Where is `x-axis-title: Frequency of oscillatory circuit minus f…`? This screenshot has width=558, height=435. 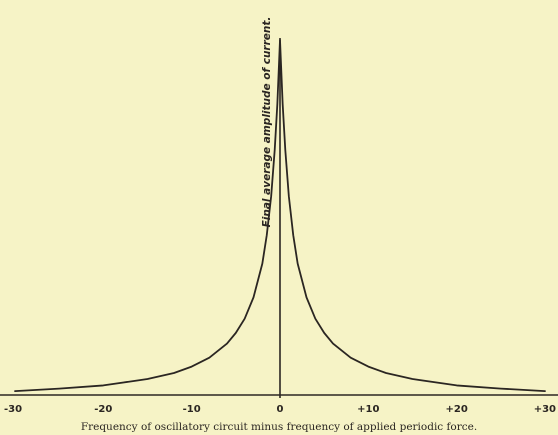 x-axis-title: Frequency of oscillatory circuit minus f… is located at coordinates (279, 427).